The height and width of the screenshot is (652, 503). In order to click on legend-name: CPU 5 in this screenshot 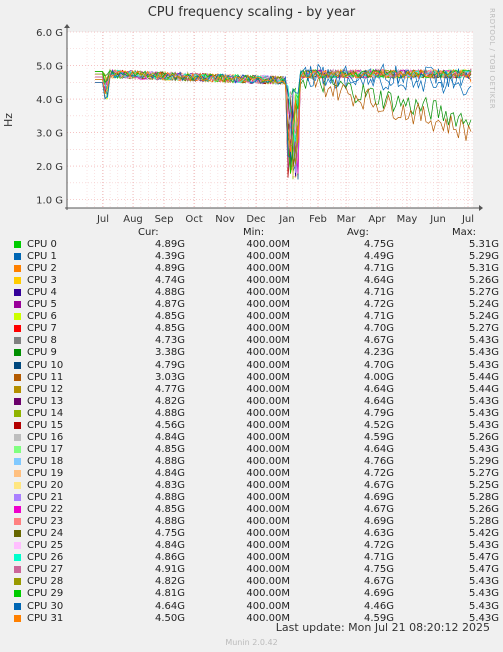, I will do `click(42, 305)`.